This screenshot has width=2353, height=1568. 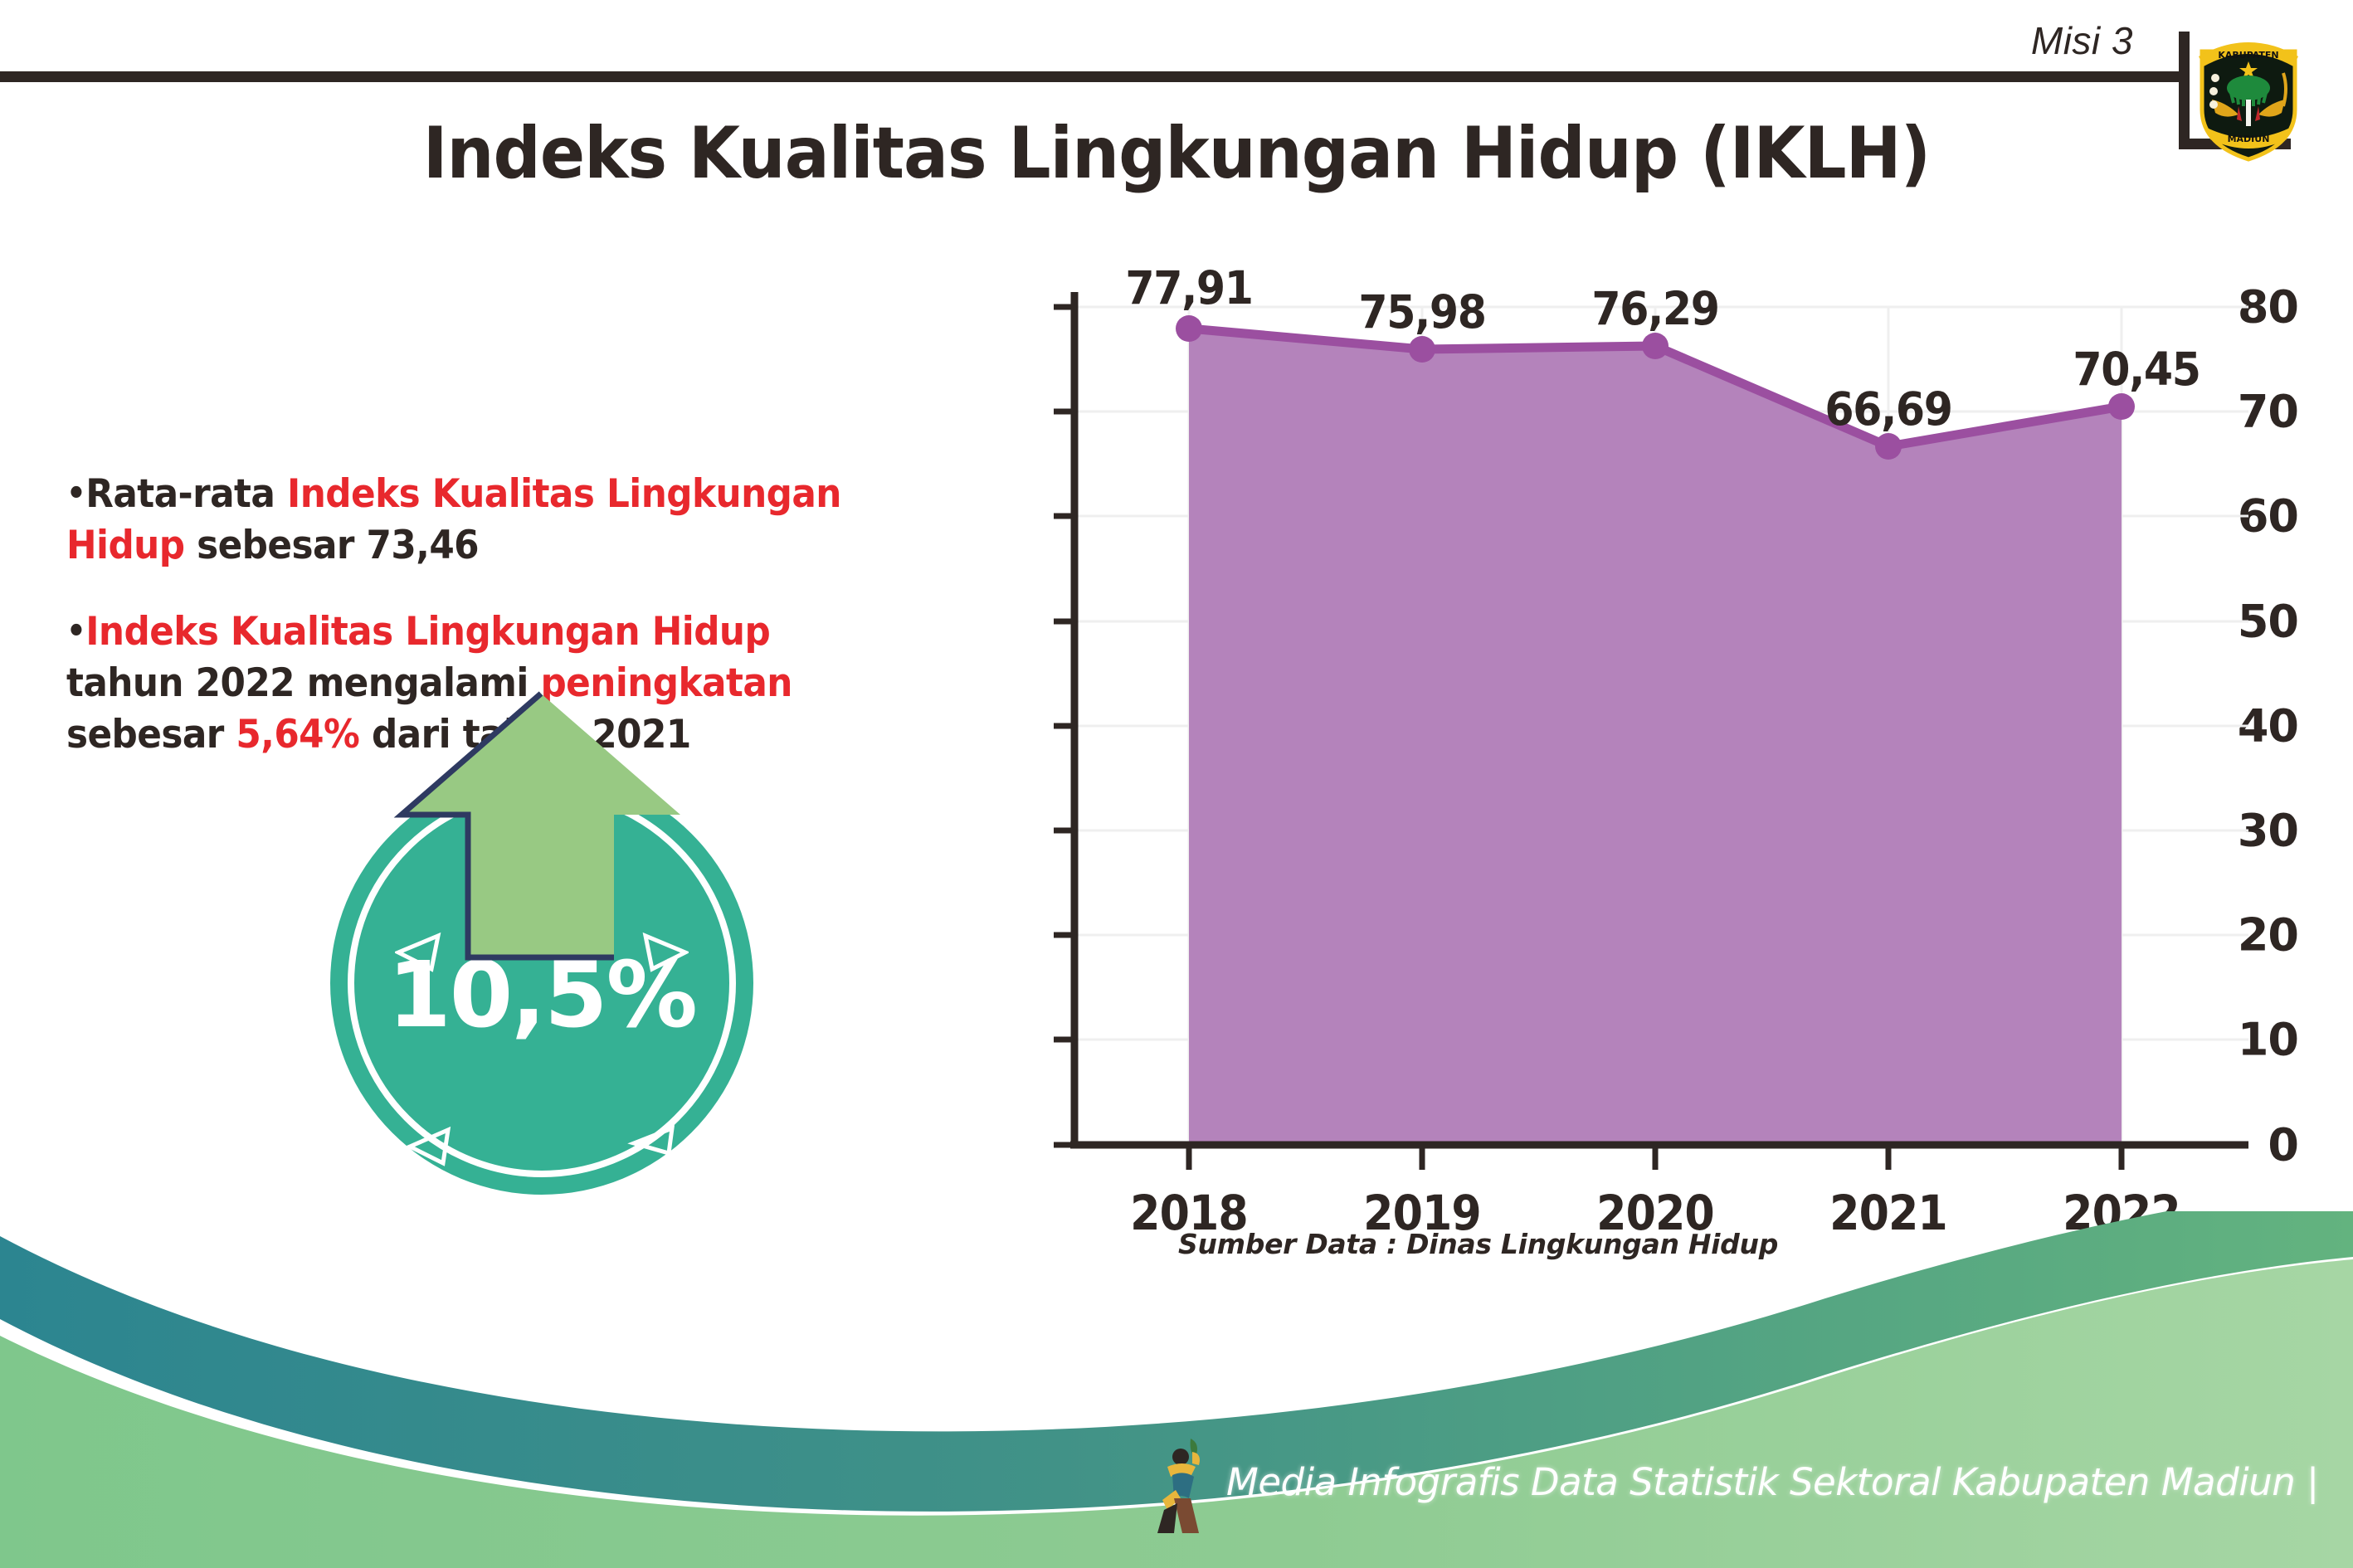 What do you see at coordinates (332, 546) in the screenshot?
I see `bullet-segment: sebesar 73,46` at bounding box center [332, 546].